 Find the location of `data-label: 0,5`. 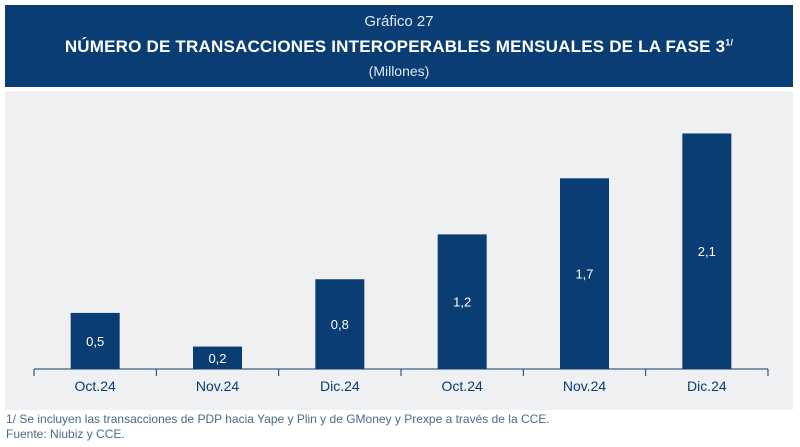

data-label: 0,5 is located at coordinates (95, 341).